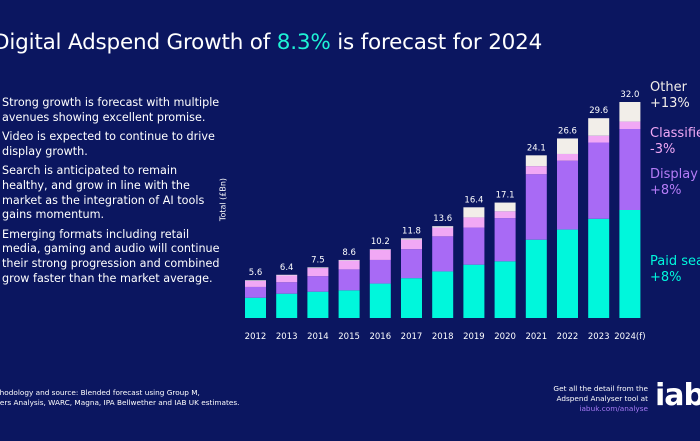 The width and height of the screenshot is (700, 441). I want to click on x-tick-label: 2017, so click(412, 337).